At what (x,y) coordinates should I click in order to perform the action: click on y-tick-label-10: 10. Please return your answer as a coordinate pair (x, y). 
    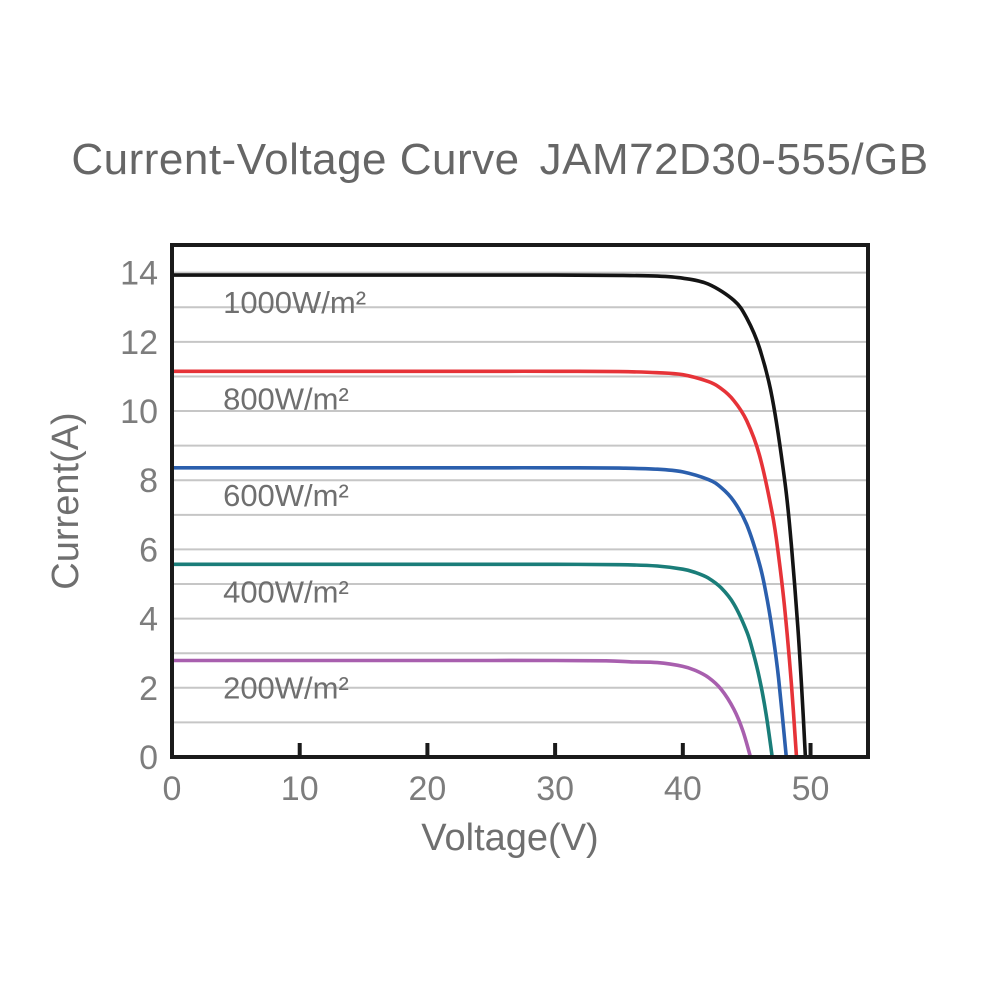
    Looking at the image, I should click on (139, 412).